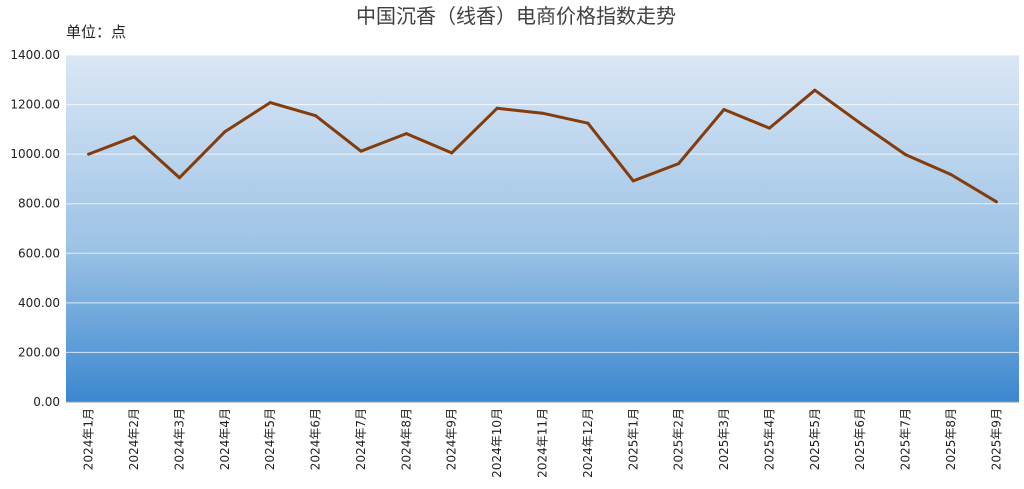  What do you see at coordinates (35, 154) in the screenshot?
I see `y-tick-label: 1000.00` at bounding box center [35, 154].